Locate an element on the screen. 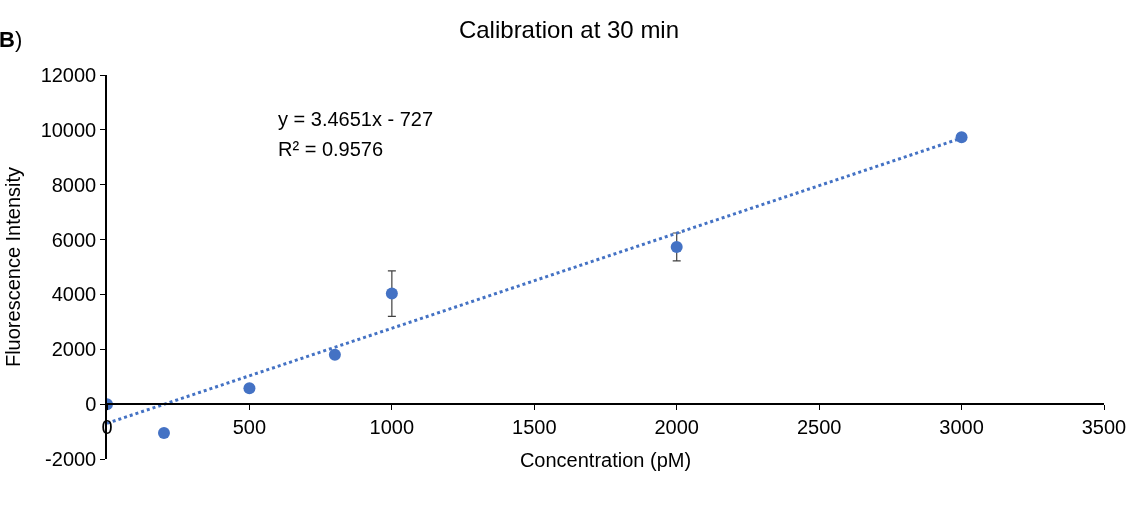 Image resolution: width=1138 pixels, height=529 pixels. y-tick-label: 10000 is located at coordinates (68, 129).